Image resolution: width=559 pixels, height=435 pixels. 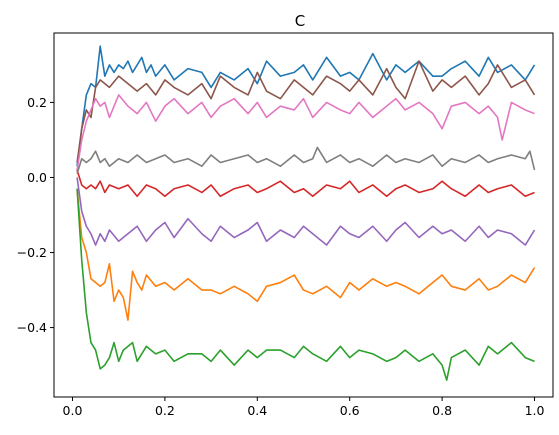 I want to click on x-tick-label: 0.4, so click(x=257, y=410).